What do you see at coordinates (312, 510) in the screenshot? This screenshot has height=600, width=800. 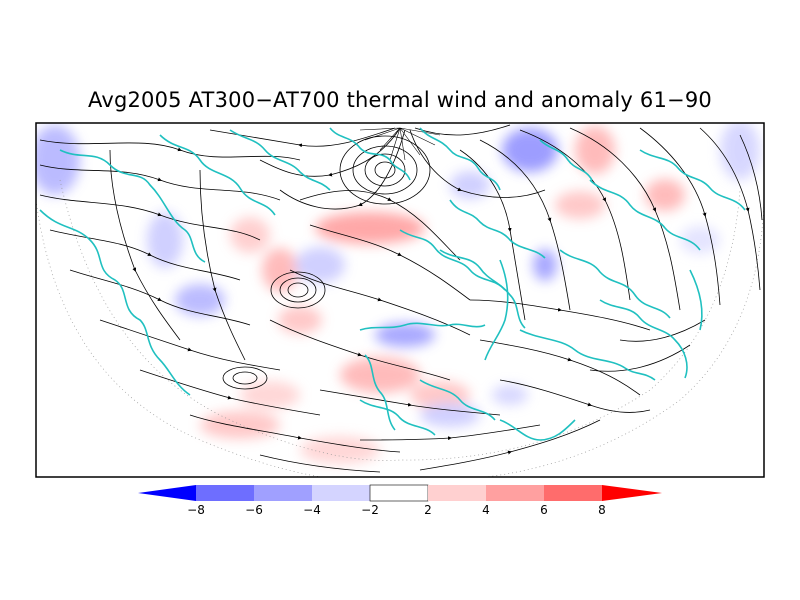 I see `colorbar-label: −4` at bounding box center [312, 510].